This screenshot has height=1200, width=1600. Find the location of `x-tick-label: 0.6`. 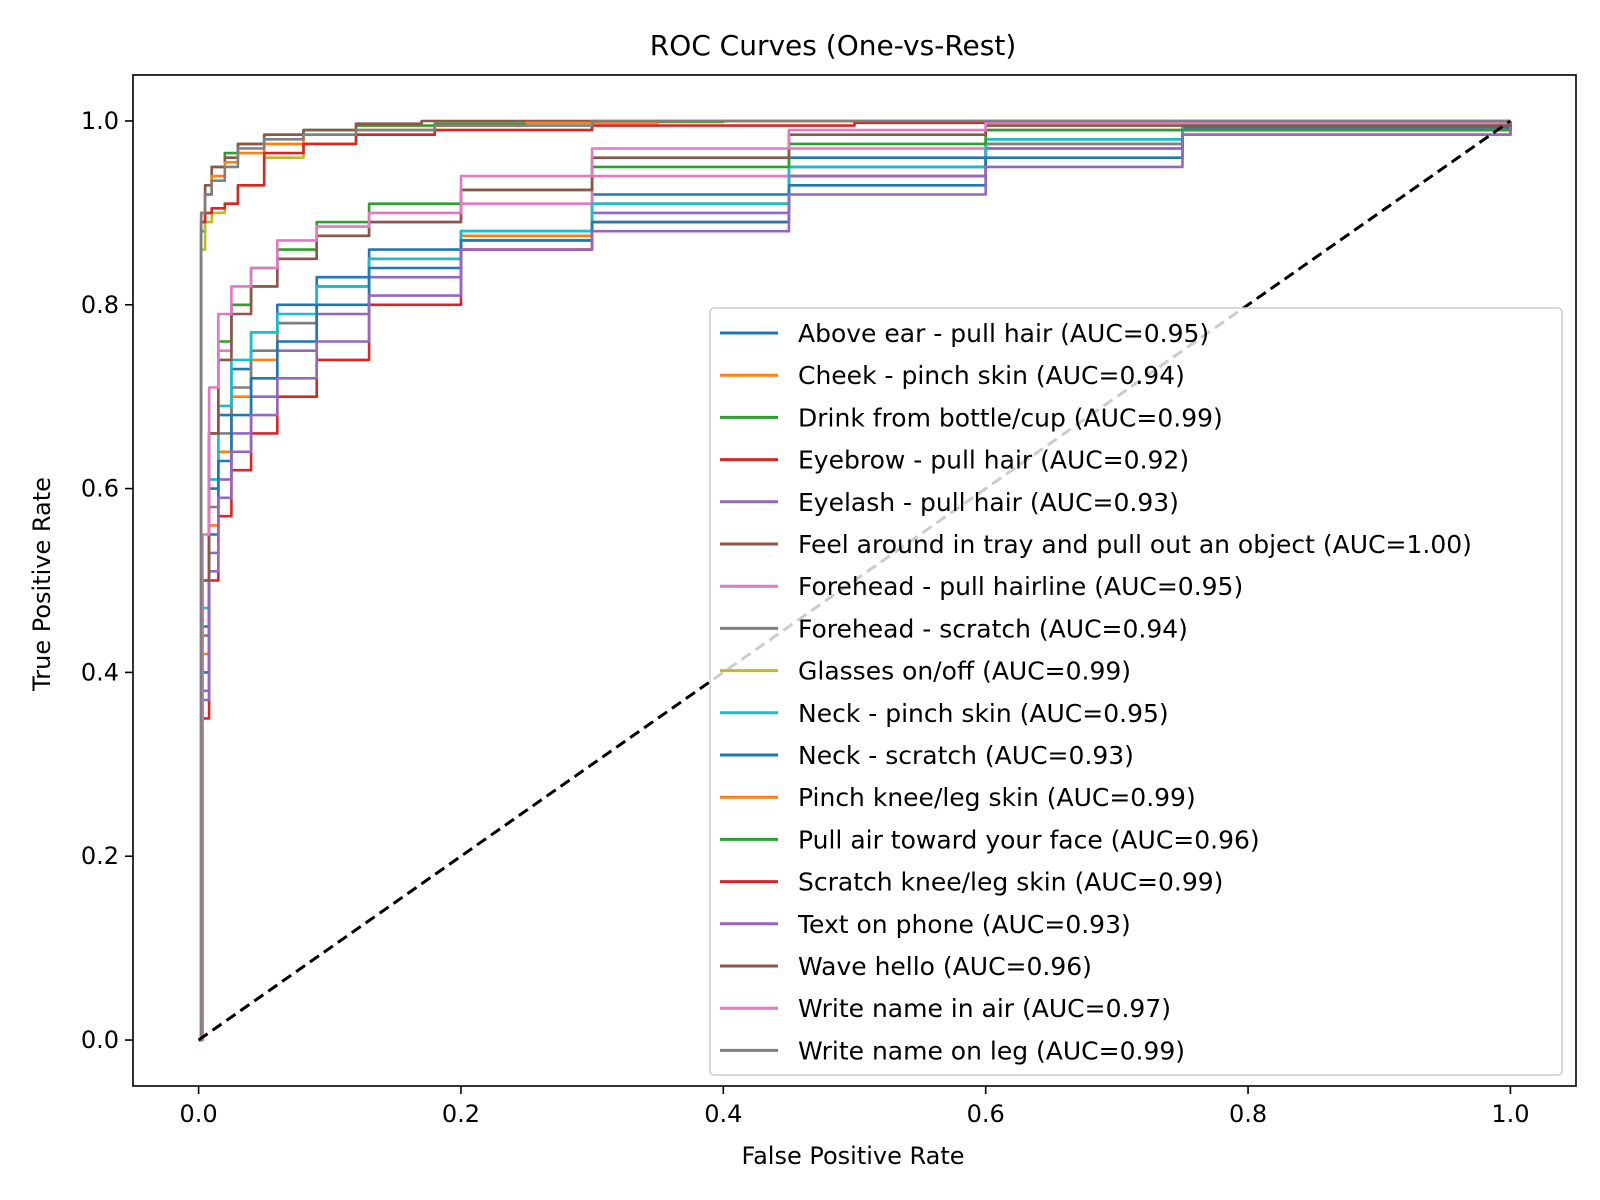

x-tick-label: 0.6 is located at coordinates (986, 1114).